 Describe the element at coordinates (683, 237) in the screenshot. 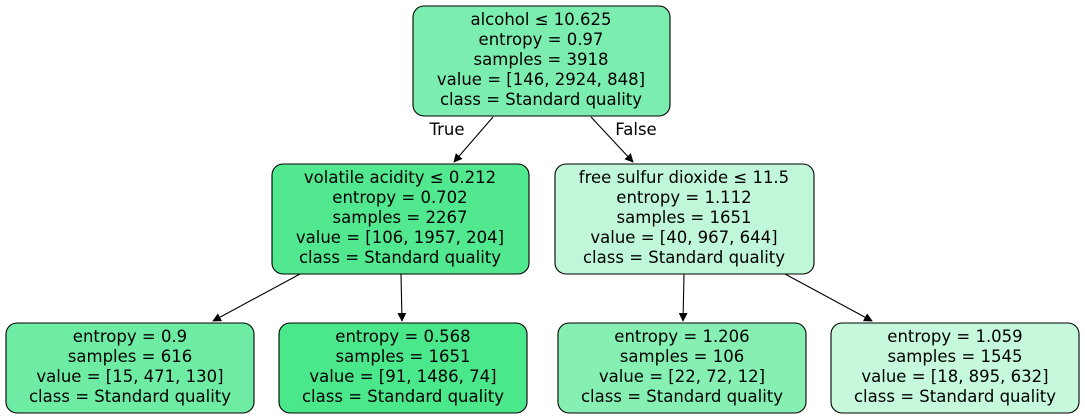

I see `node-value: value = [40, 967, 644]` at that location.